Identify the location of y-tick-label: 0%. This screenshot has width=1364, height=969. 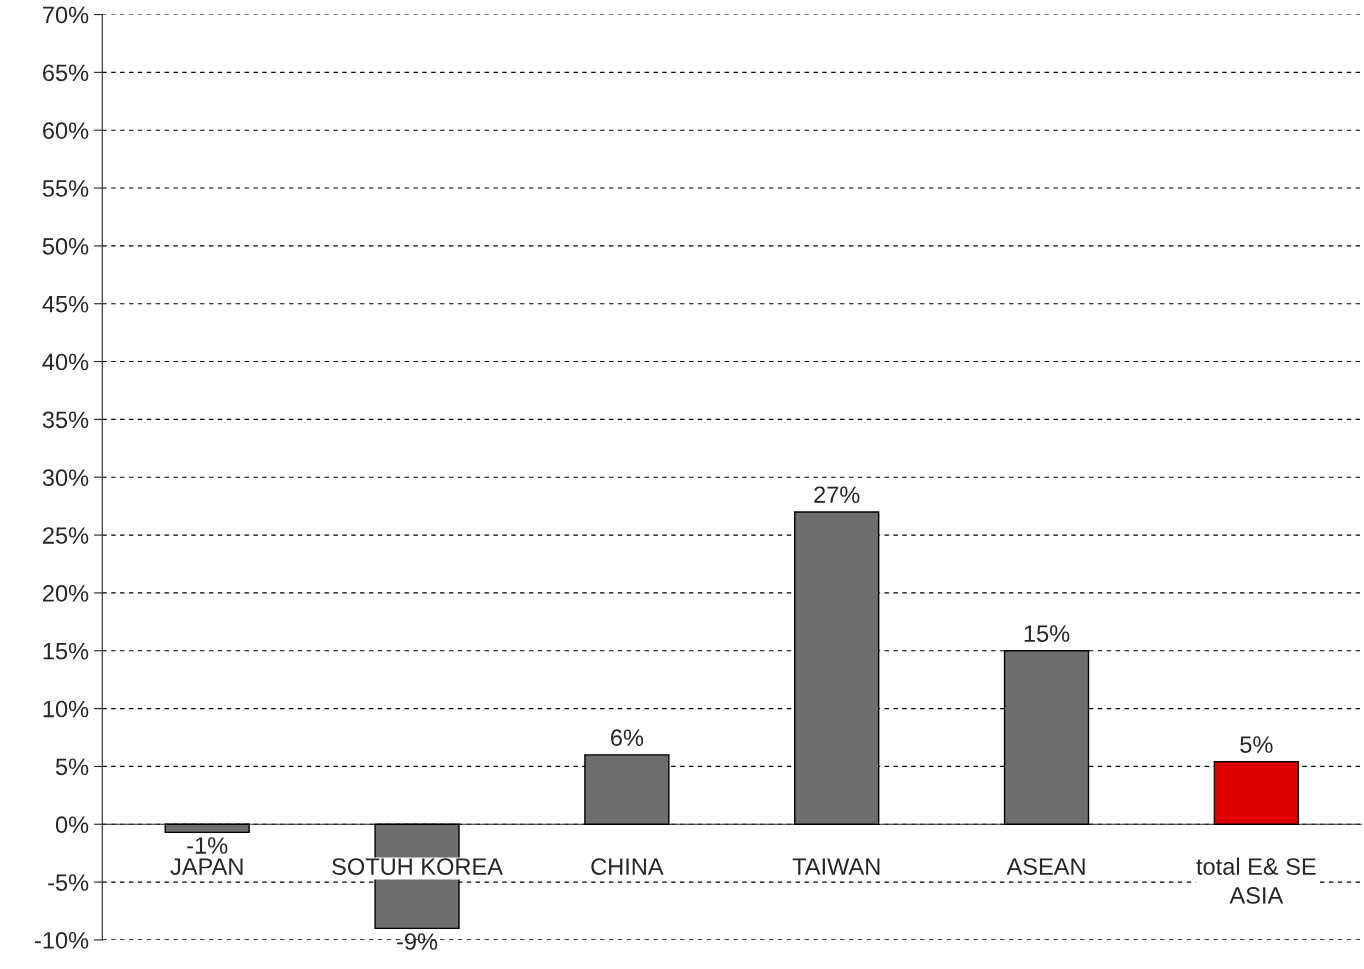
(72, 825).